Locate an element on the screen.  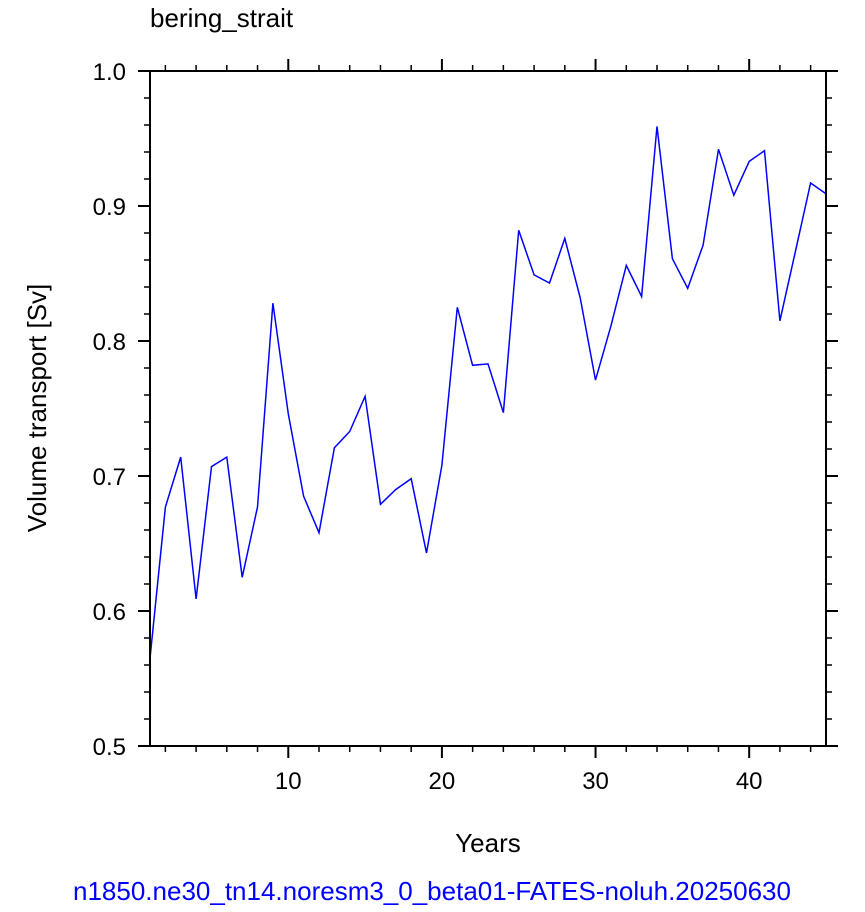
y-axis-label: Volume transport [Sv] is located at coordinates (37, 408).